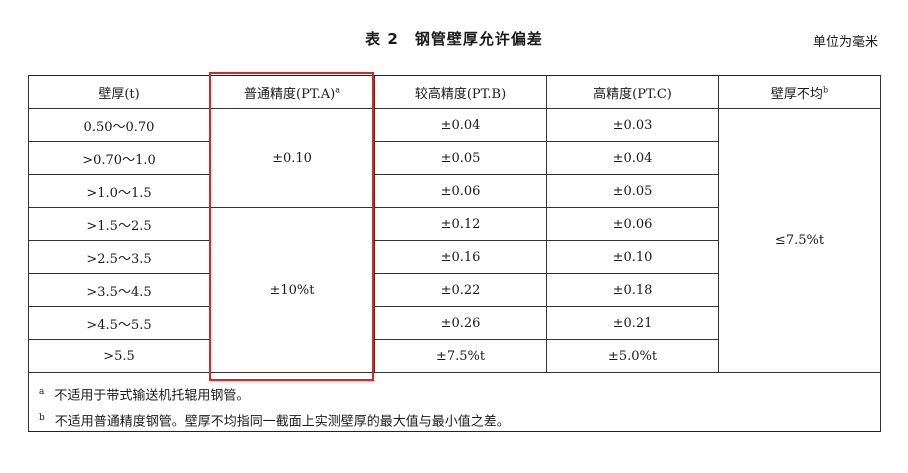  I want to click on ptc-cell: ±0.04, so click(632, 158).